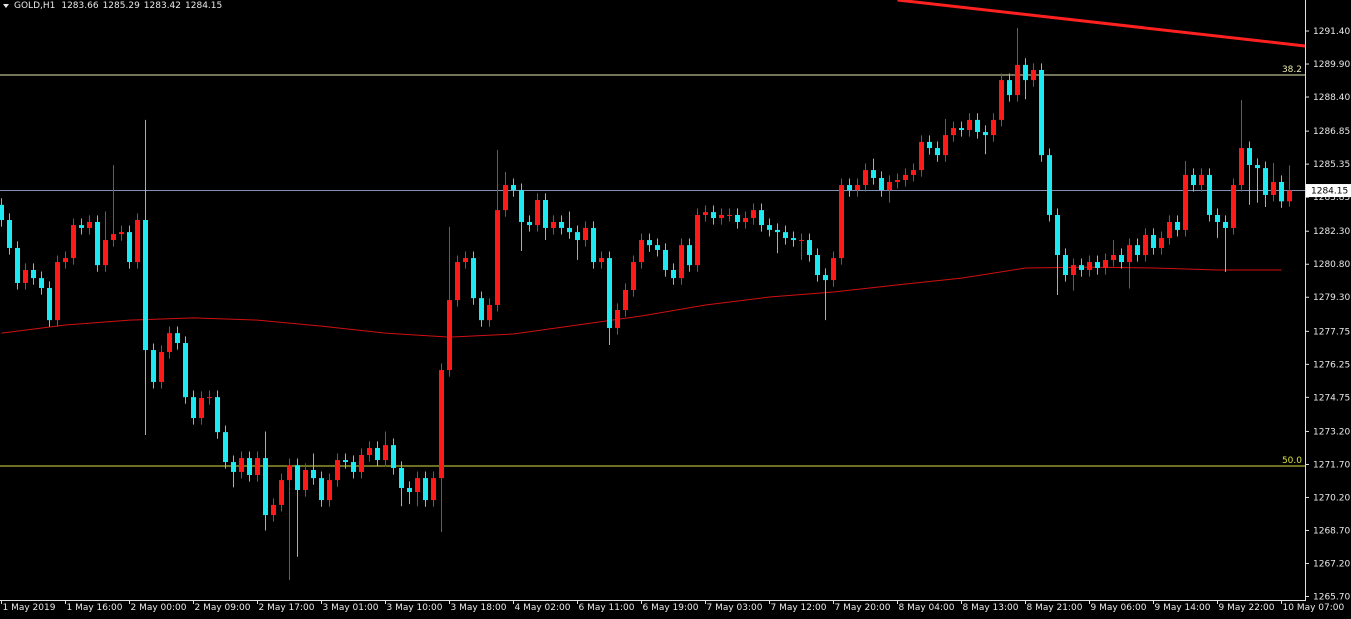  Describe the element at coordinates (1331, 32) in the screenshot. I see `y-tick-label: 1291.40` at that location.